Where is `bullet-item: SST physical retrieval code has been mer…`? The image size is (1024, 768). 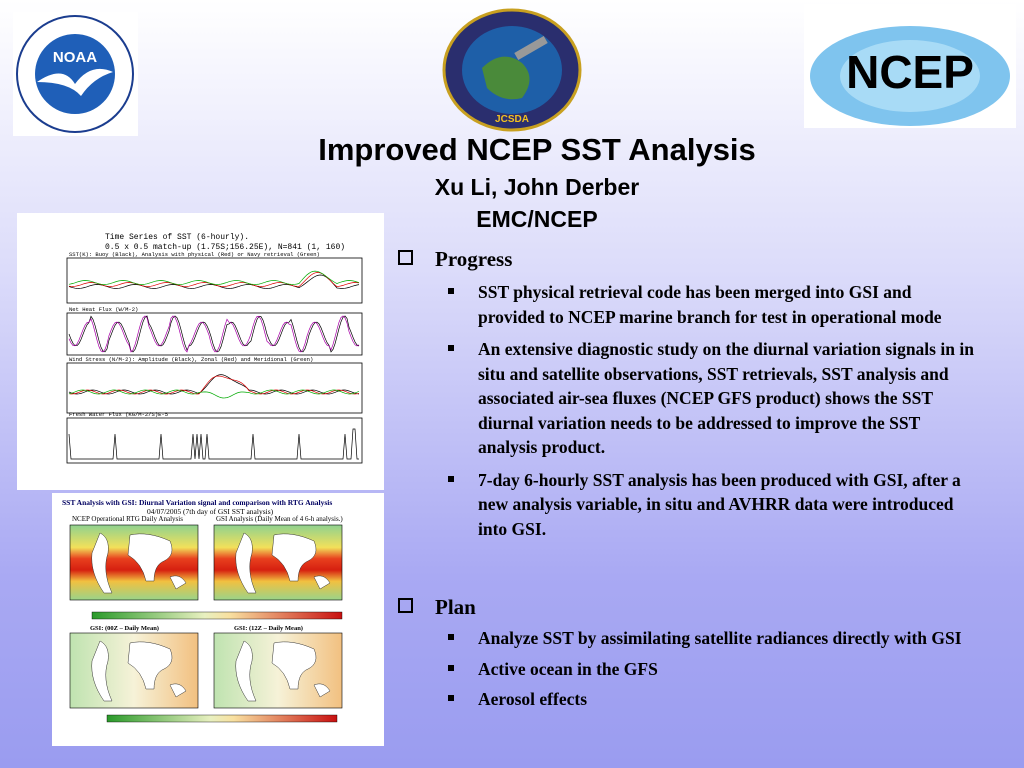
bullet-item: SST physical retrieval code has been mer… is located at coordinates (713, 304).